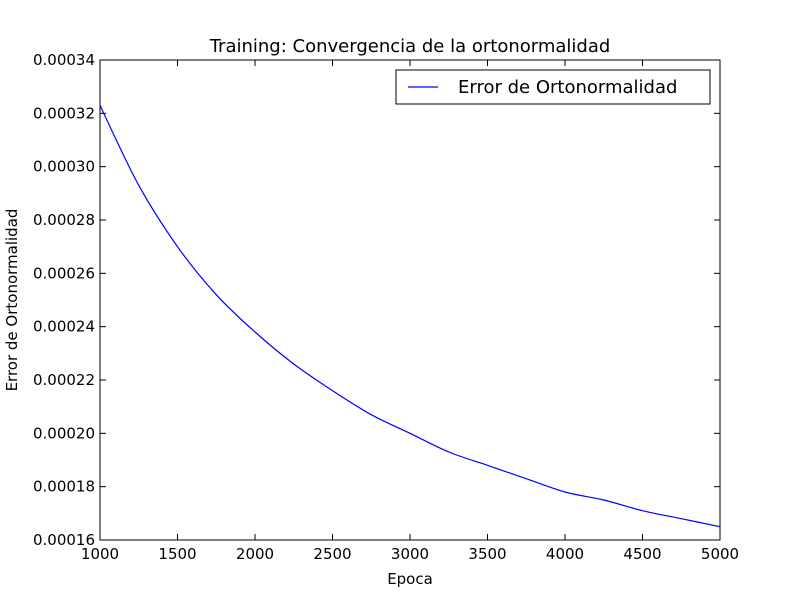 The width and height of the screenshot is (800, 600). I want to click on x-tick-label: 1500, so click(177, 554).